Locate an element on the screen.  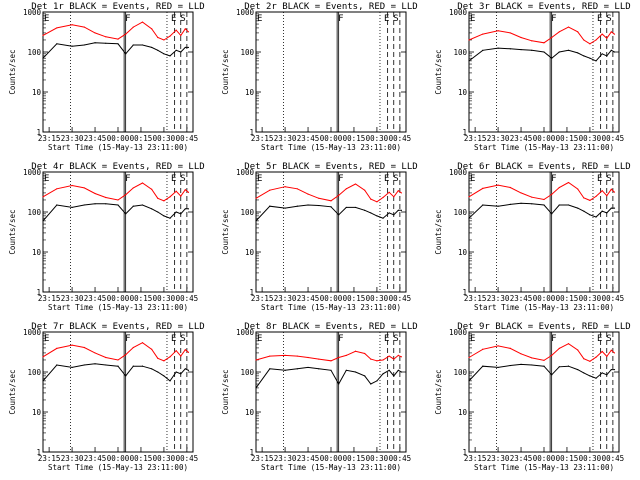
x-axis-label: Start Time (15-May-13 23:11:00) is located at coordinates (544, 307).